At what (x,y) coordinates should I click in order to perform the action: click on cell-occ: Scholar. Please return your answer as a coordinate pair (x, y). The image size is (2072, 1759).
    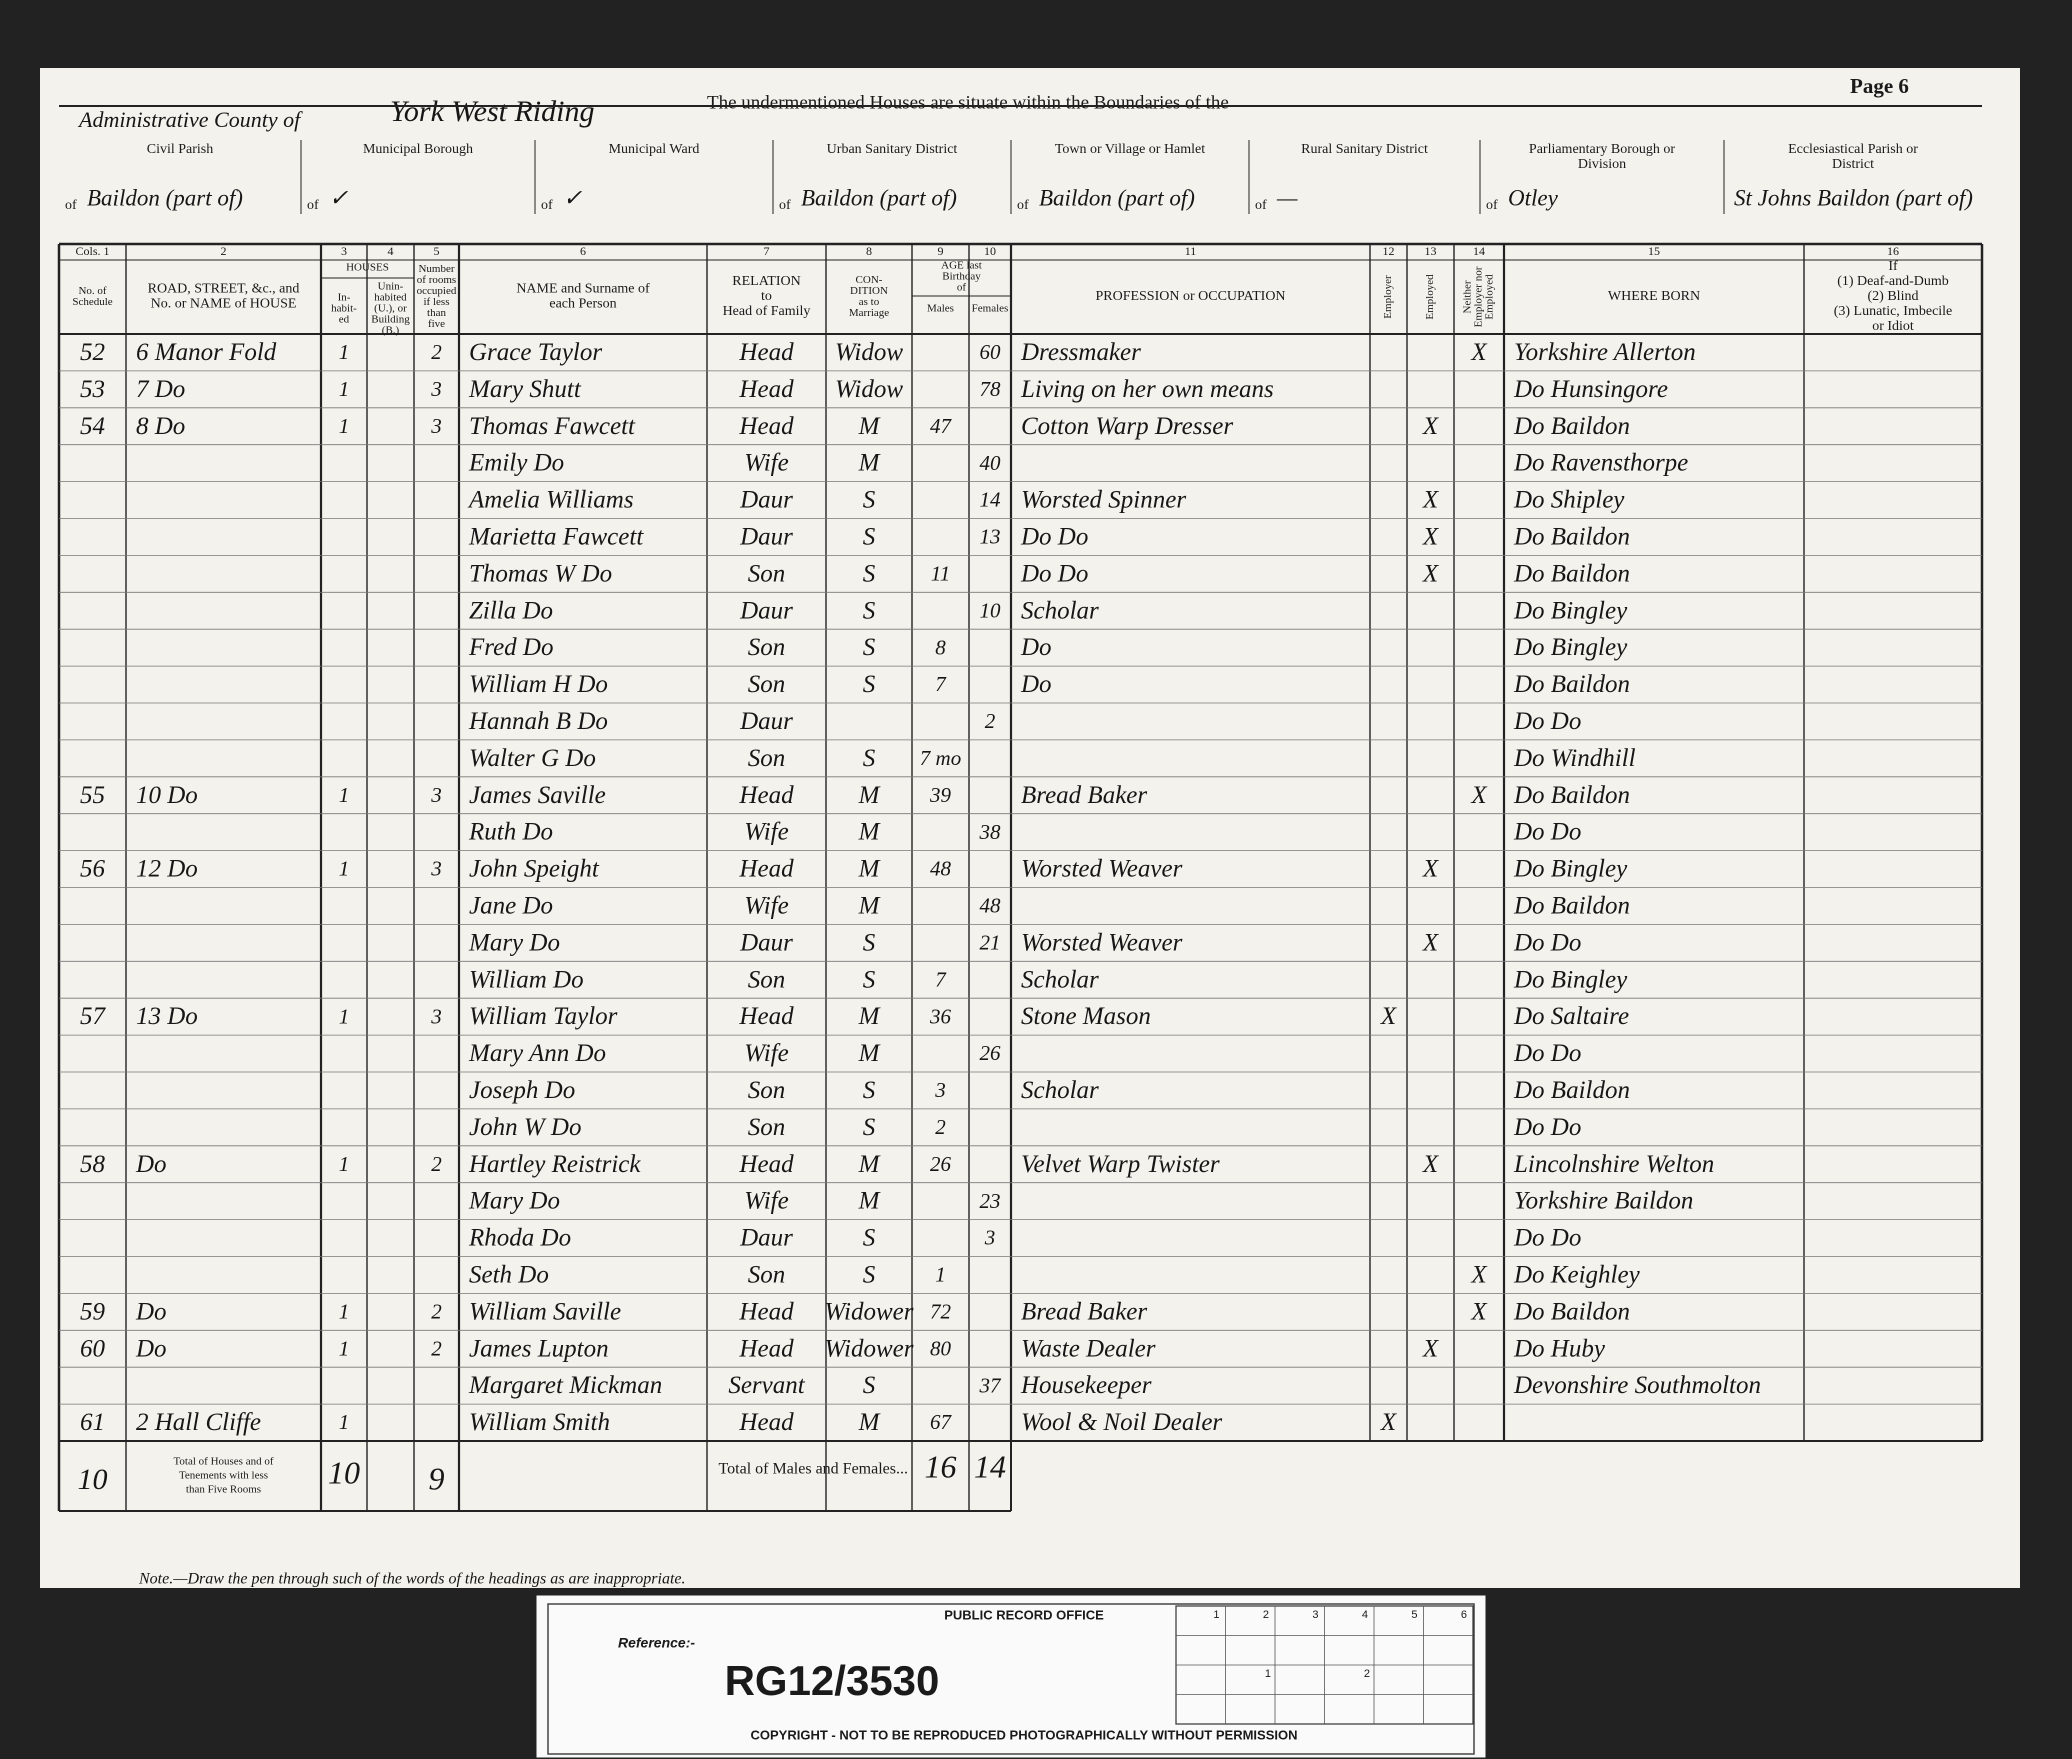
    Looking at the image, I should click on (1060, 610).